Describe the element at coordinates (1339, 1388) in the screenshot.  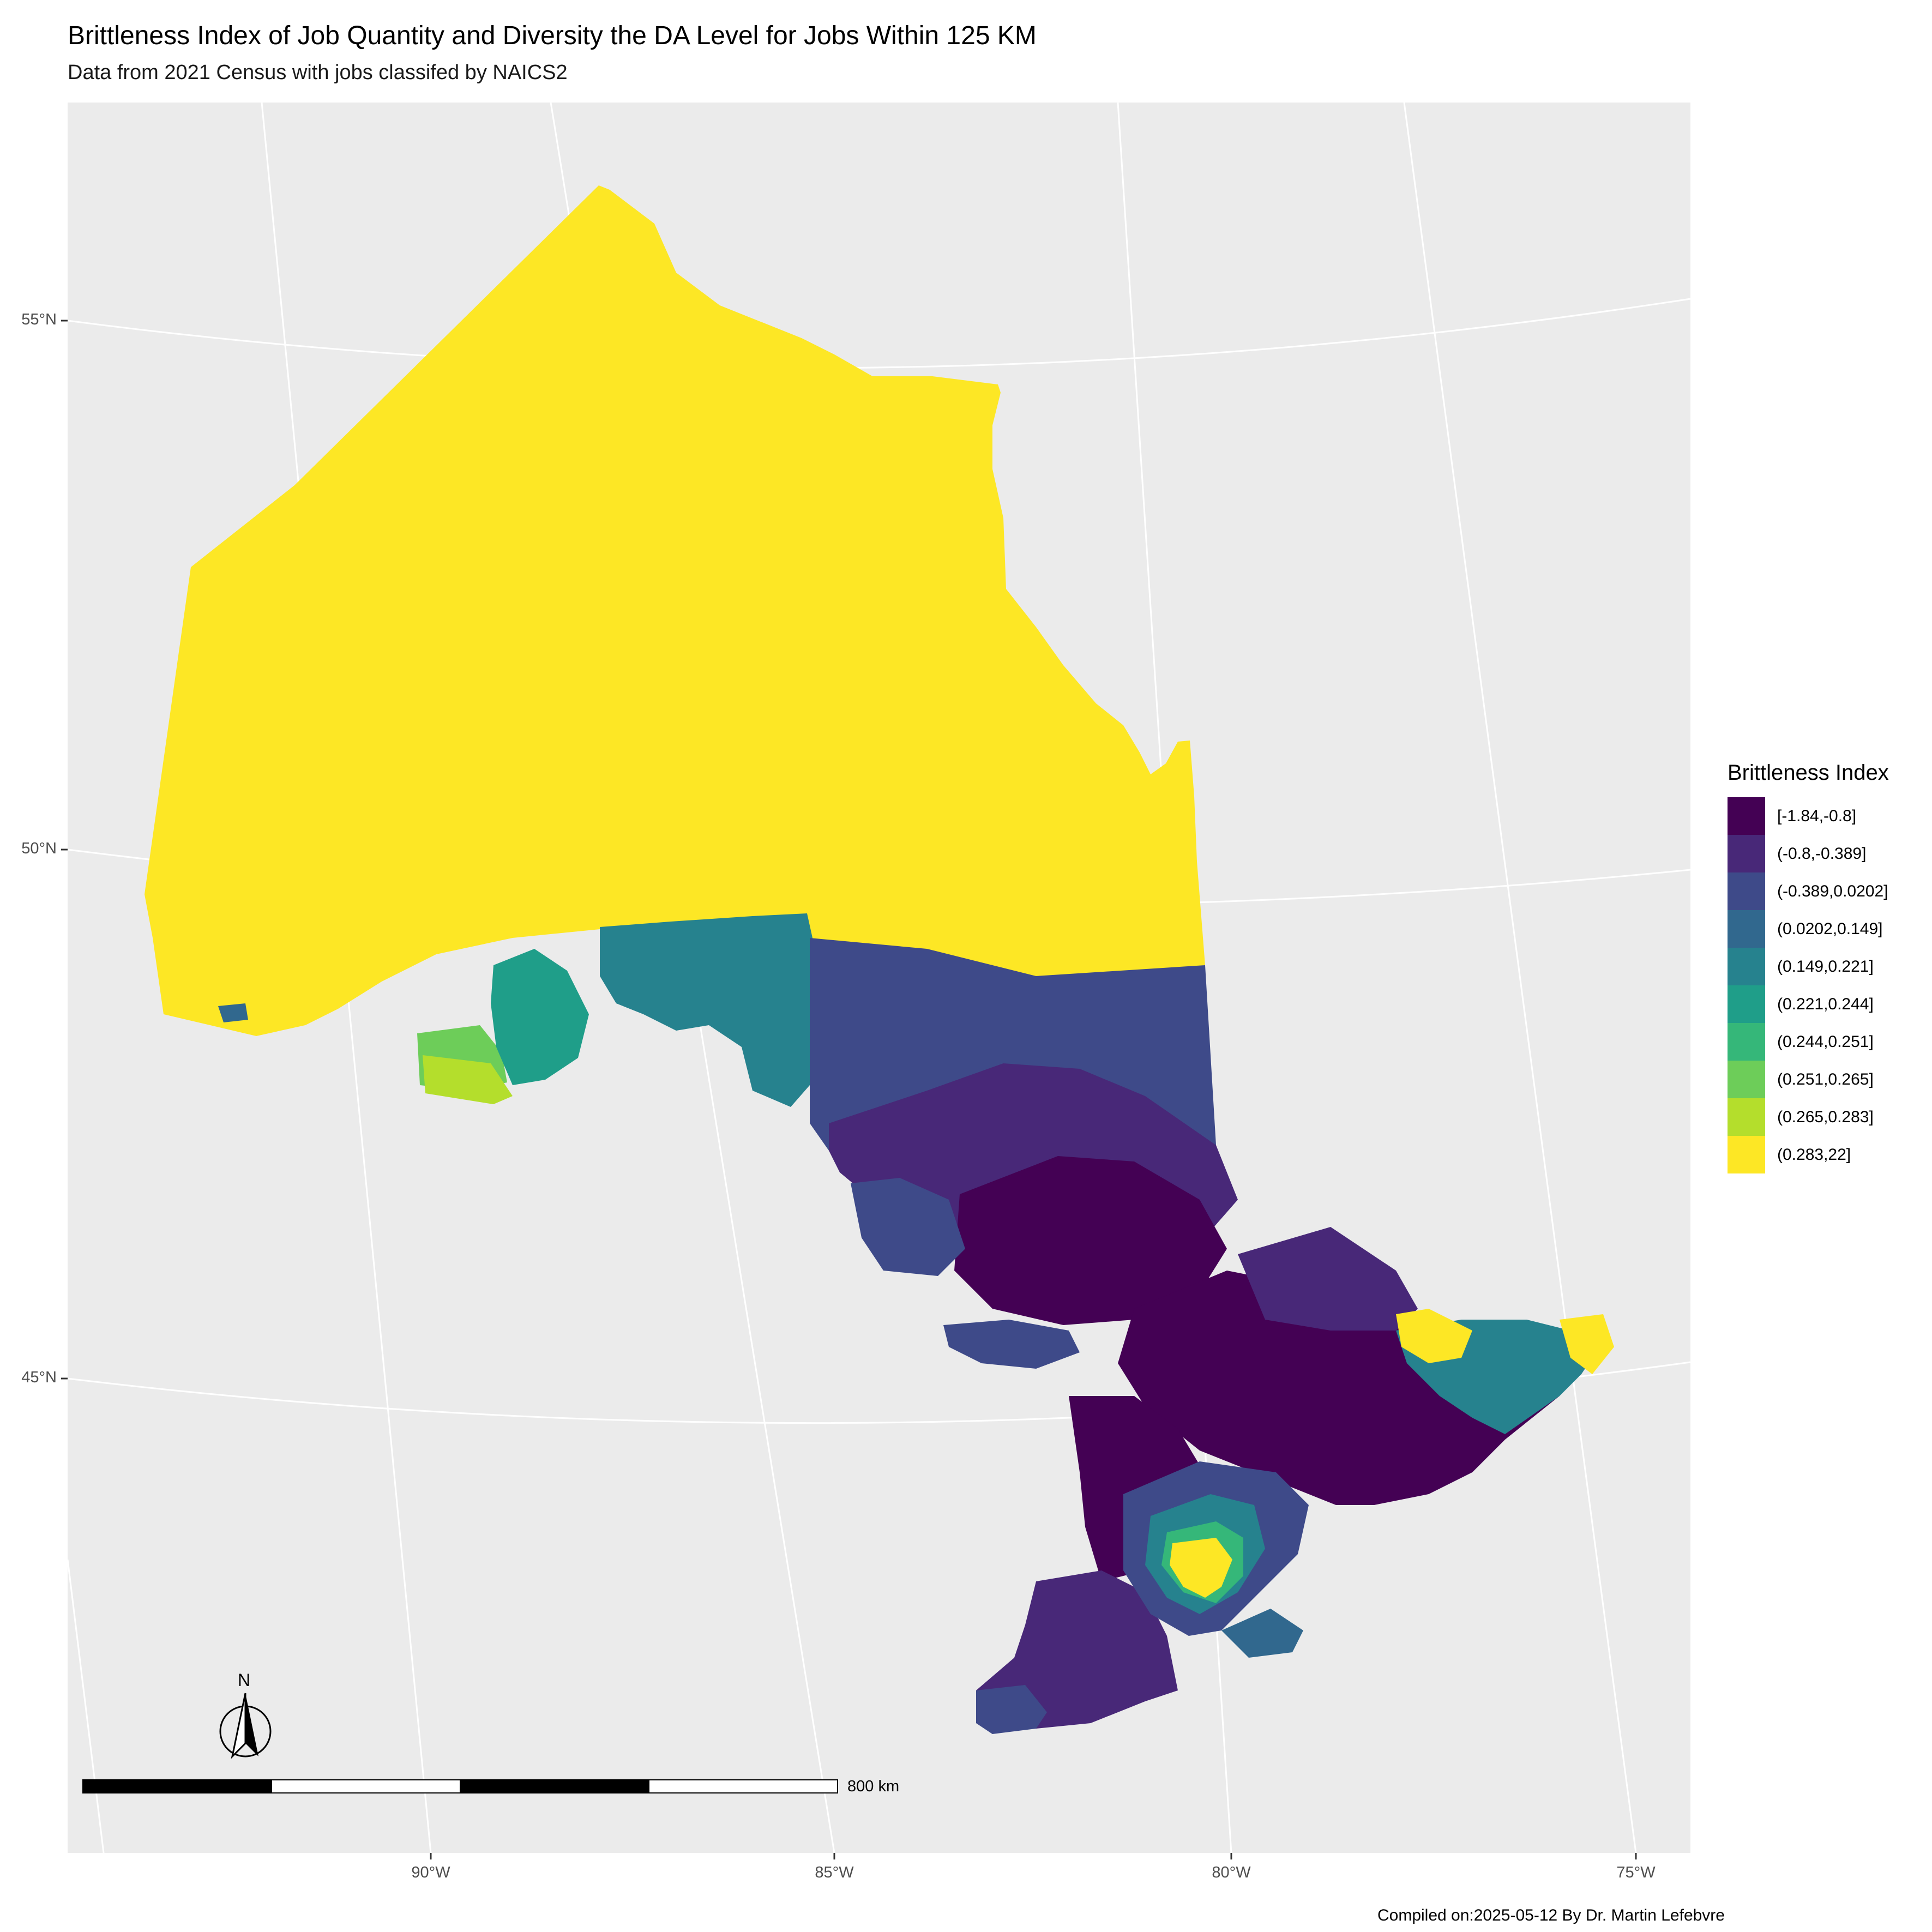
I see `region-central-dark` at that location.